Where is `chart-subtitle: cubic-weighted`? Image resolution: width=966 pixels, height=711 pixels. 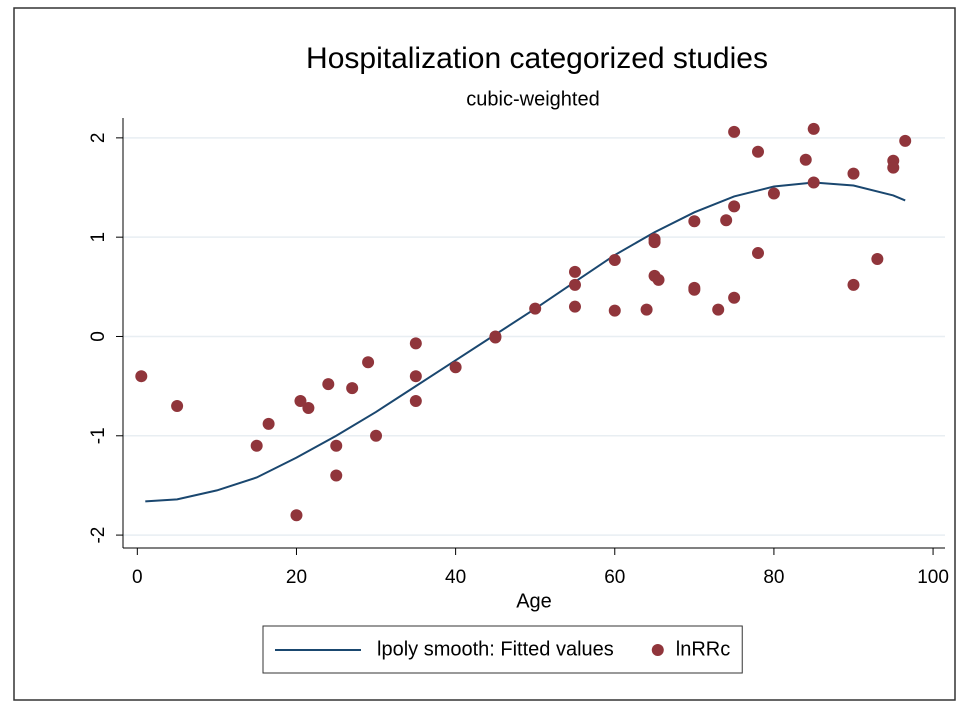 chart-subtitle: cubic-weighted is located at coordinates (532, 99).